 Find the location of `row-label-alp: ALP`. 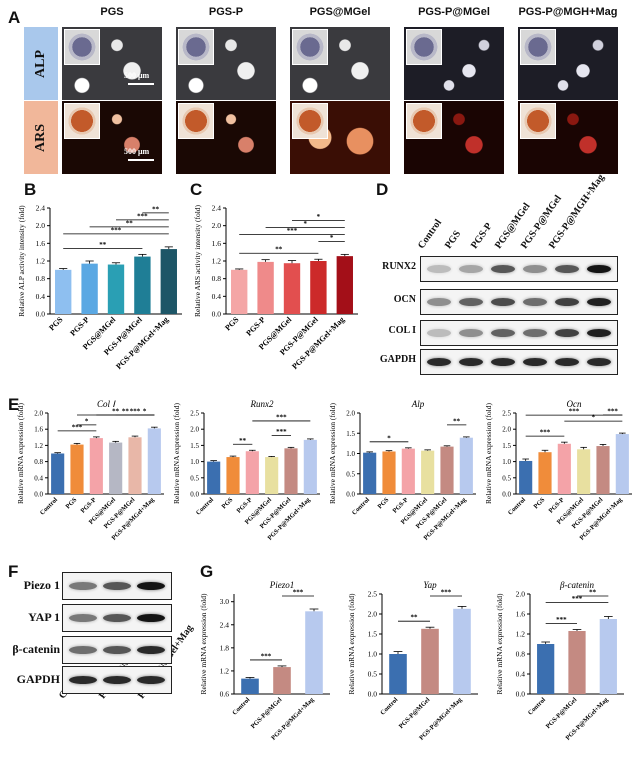

row-label-alp: ALP is located at coordinates (41, 63).